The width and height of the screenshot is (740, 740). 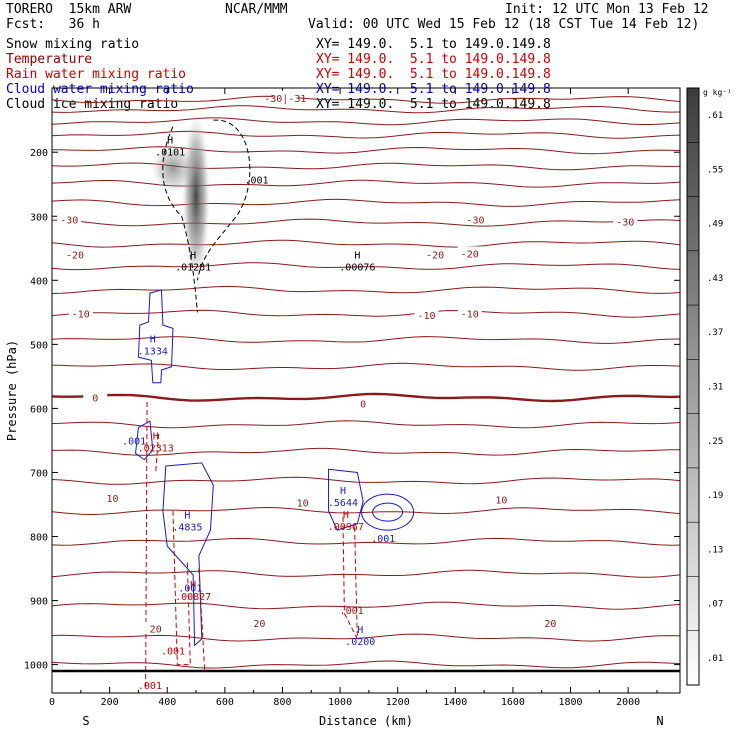 I want to click on endpoint-right-label: N, so click(x=659, y=721).